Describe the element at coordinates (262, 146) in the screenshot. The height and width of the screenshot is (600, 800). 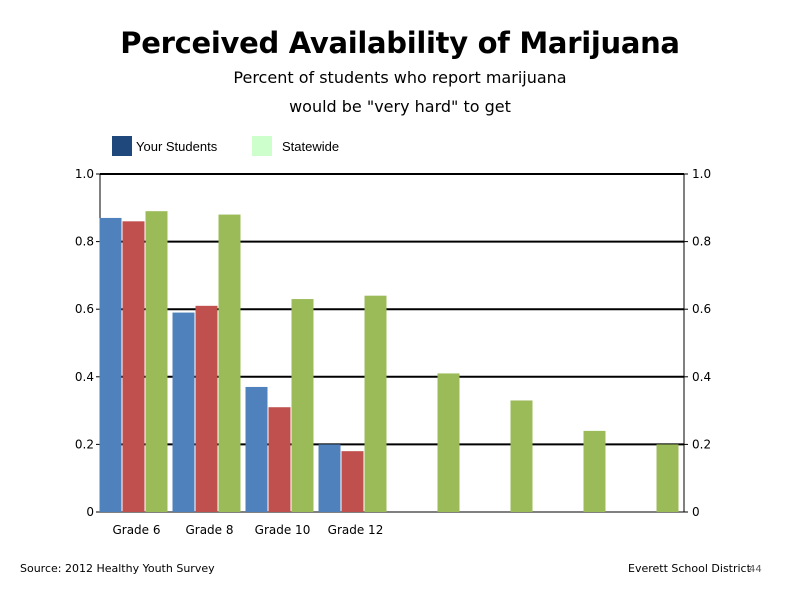
I see `legend-swatch-statewide` at that location.